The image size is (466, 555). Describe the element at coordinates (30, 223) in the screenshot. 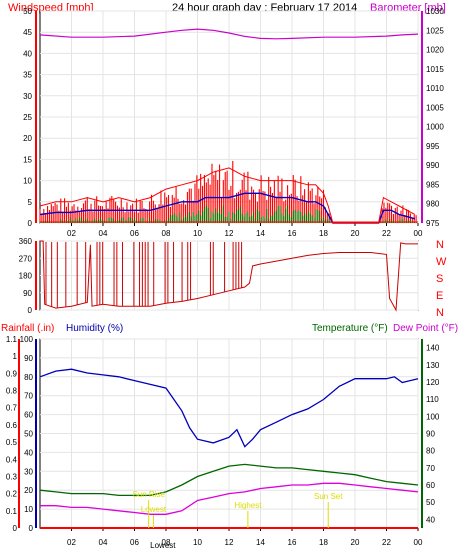

I see `wind-y-tick-0: 0` at that location.